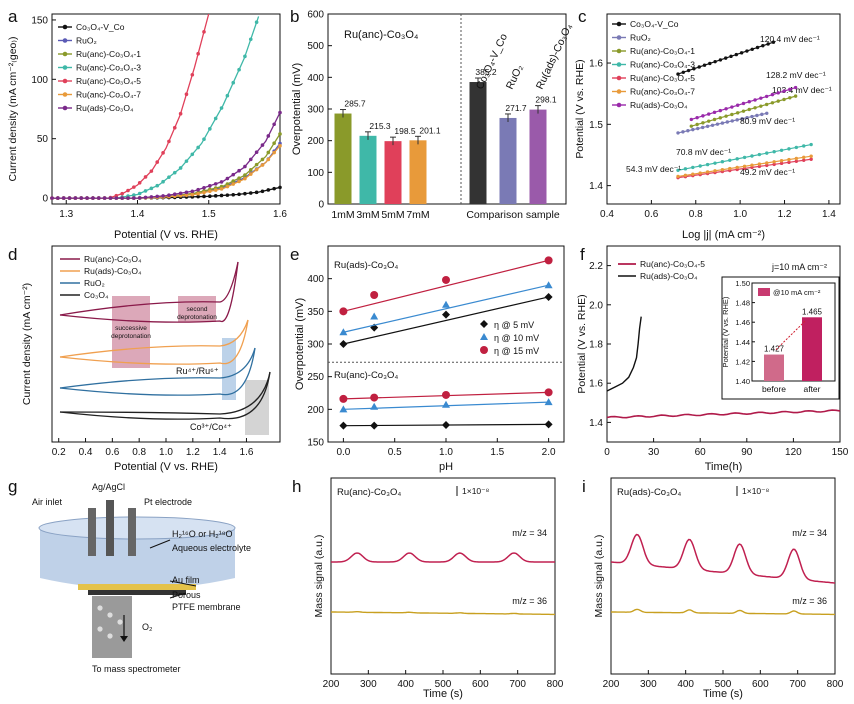  Describe the element at coordinates (756, 491) in the screenshot. I see `scale-bar-label: 1×10⁻⁸` at that location.